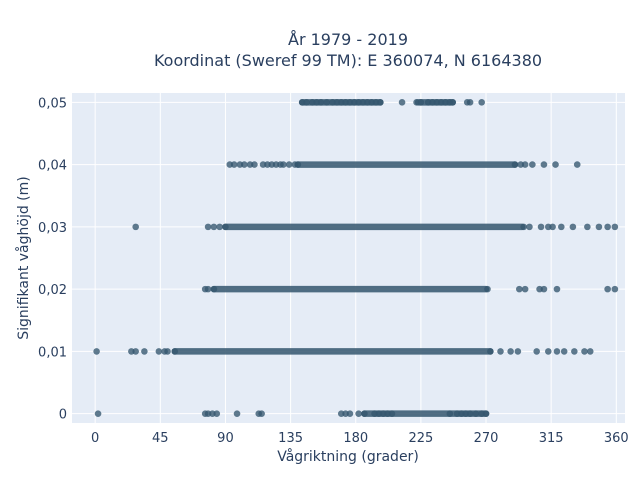  What do you see at coordinates (95, 438) in the screenshot?
I see `x-tick-label: 0` at bounding box center [95, 438].